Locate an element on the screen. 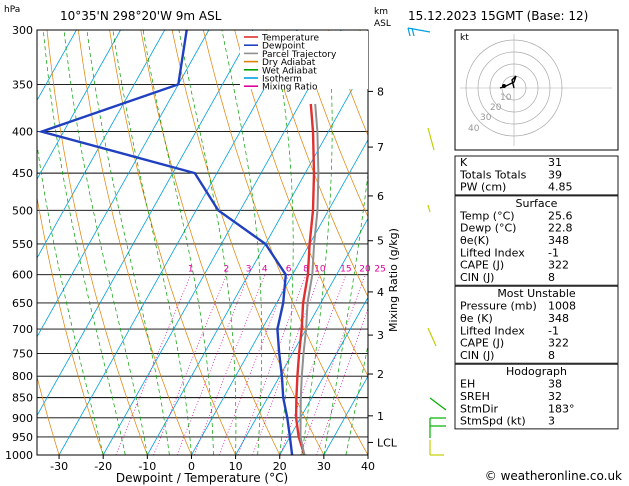  x-axis-title: Dewpoint / Temperature (°C) is located at coordinates (202, 478).